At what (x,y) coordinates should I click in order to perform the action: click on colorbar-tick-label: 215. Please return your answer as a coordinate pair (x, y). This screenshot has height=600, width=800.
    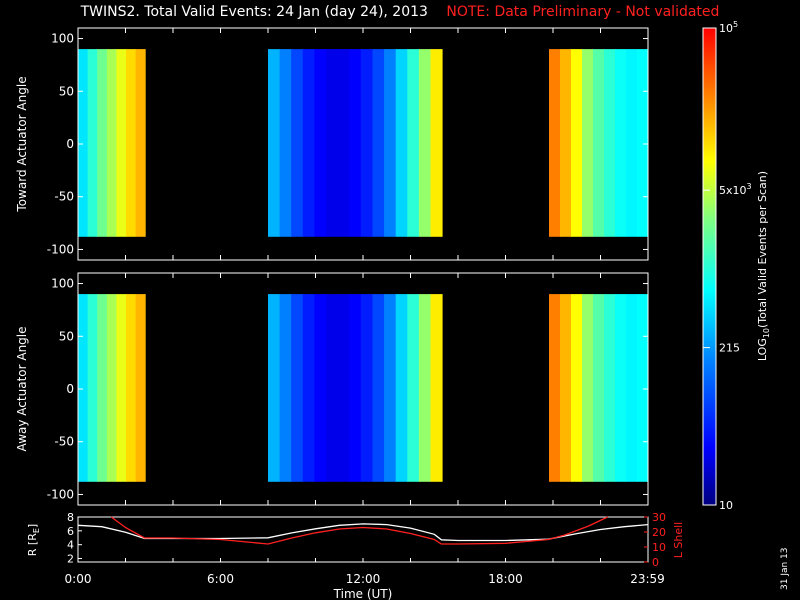
    Looking at the image, I should click on (729, 348).